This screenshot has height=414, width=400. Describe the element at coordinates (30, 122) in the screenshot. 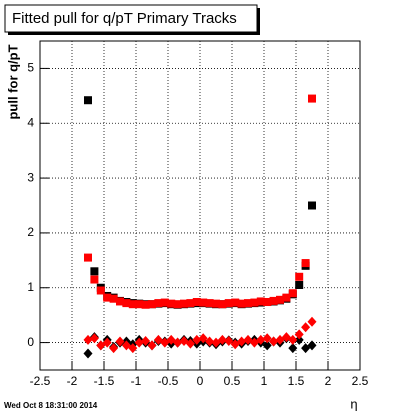

I see `y-tick-label: 4` at that location.